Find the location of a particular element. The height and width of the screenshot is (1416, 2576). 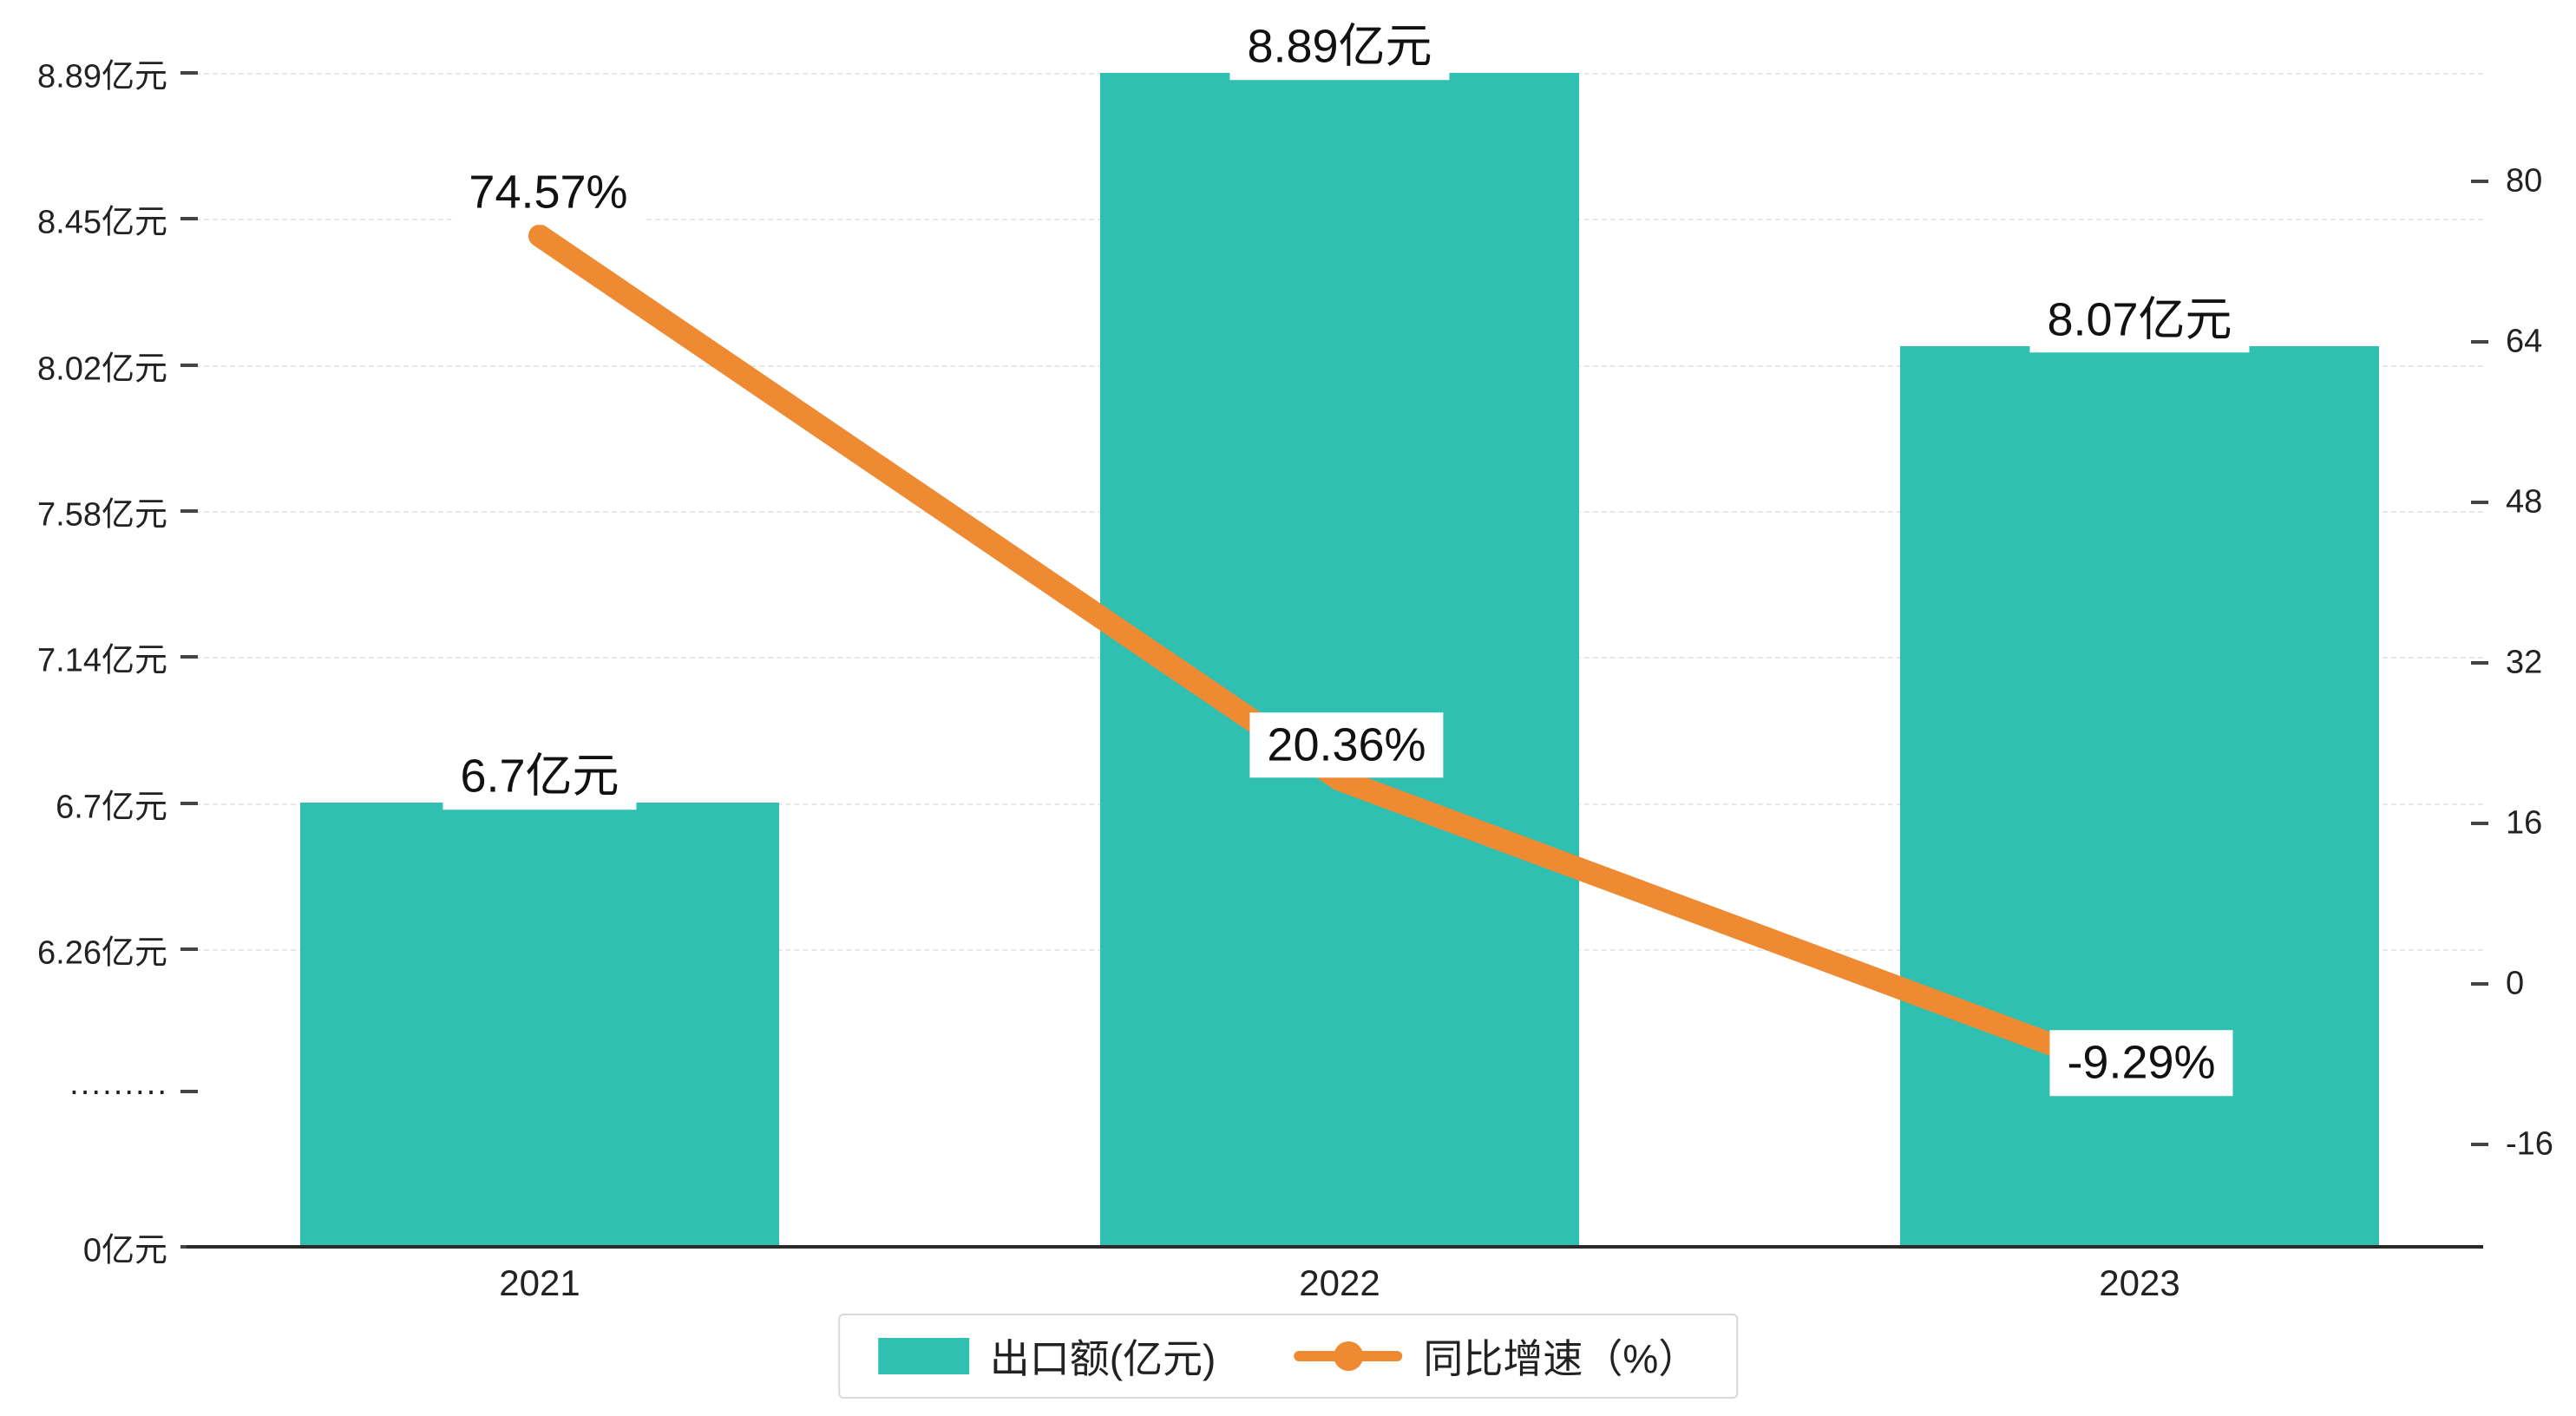

right-axis-tick-label: 0 is located at coordinates (2515, 984).